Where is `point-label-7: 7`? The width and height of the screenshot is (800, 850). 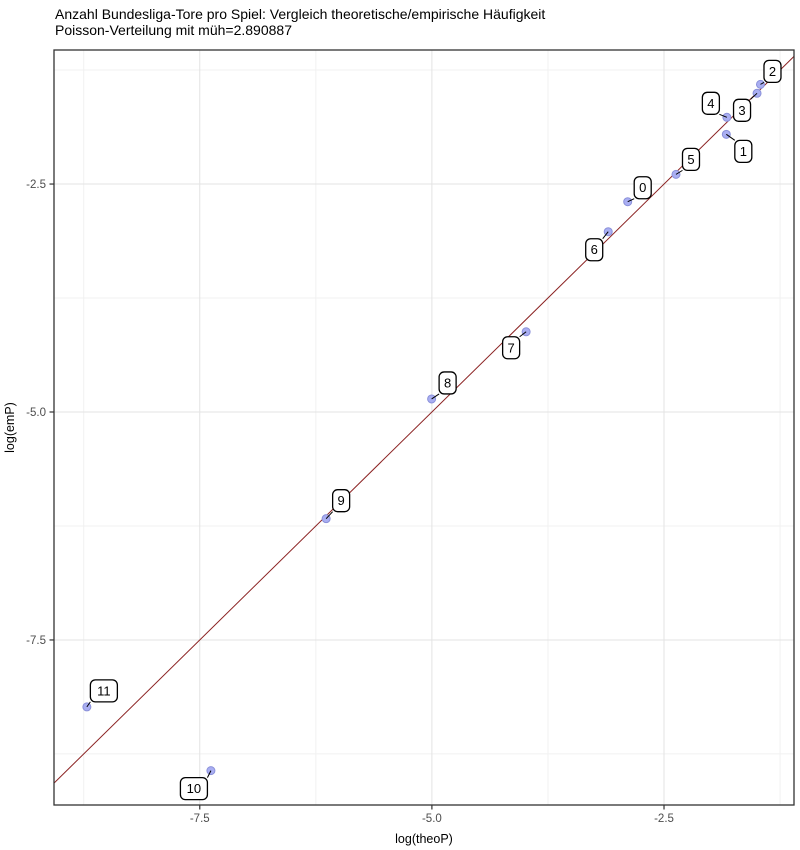 point-label-7: 7 is located at coordinates (511, 347).